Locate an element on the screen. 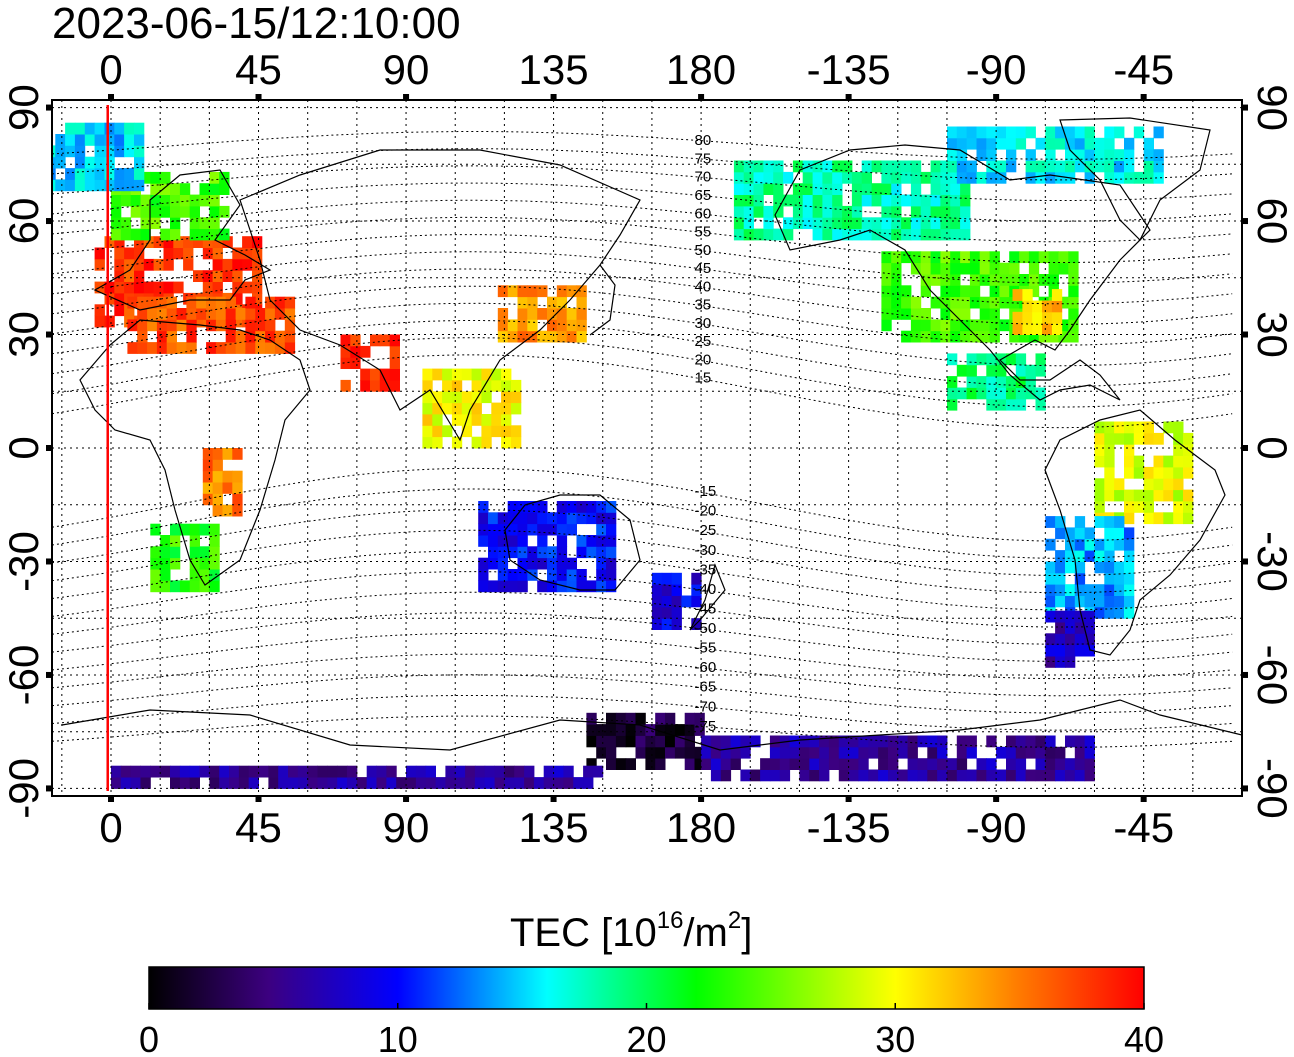 The height and width of the screenshot is (1057, 1294). longitude-label: -90 is located at coordinates (996, 827).